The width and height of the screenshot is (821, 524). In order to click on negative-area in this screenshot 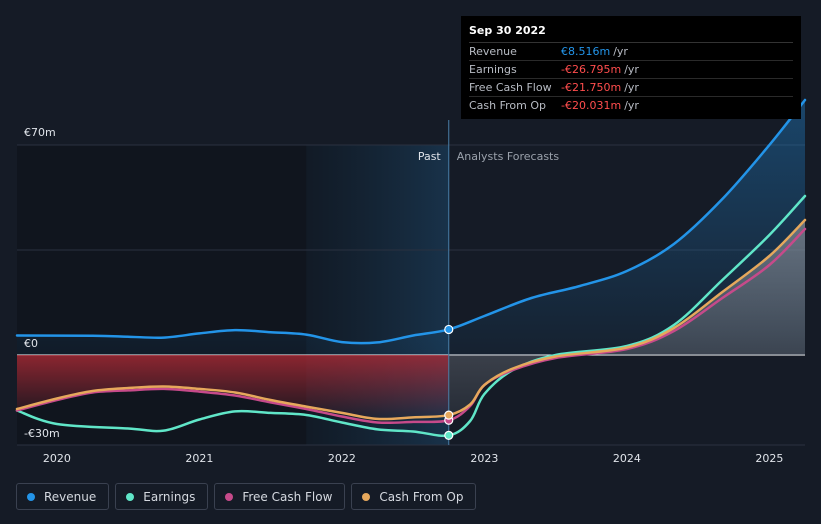, I will do `click(233, 387)`.